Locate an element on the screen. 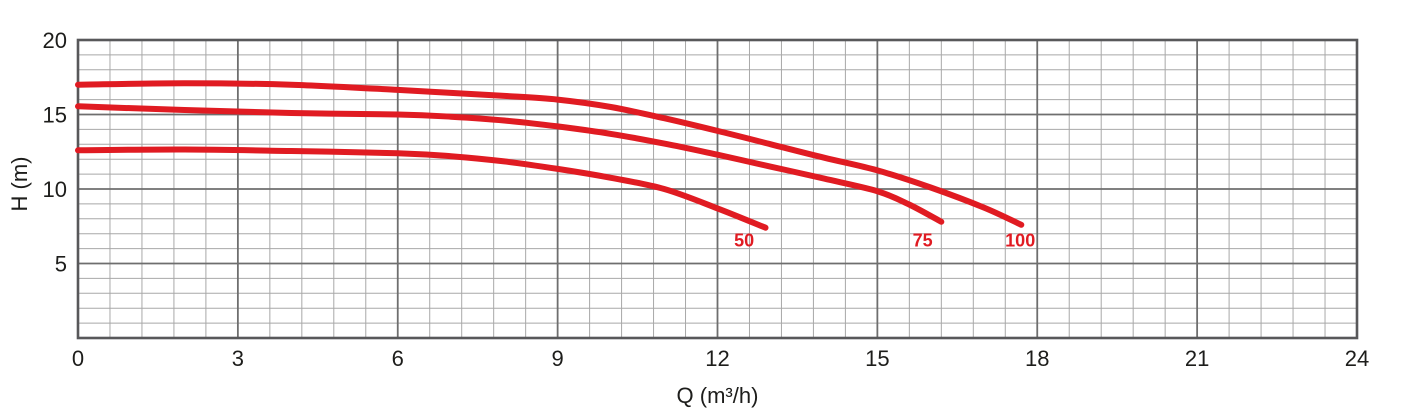 This screenshot has width=1422, height=420. x-tick-label-12: 12 is located at coordinates (717, 358).